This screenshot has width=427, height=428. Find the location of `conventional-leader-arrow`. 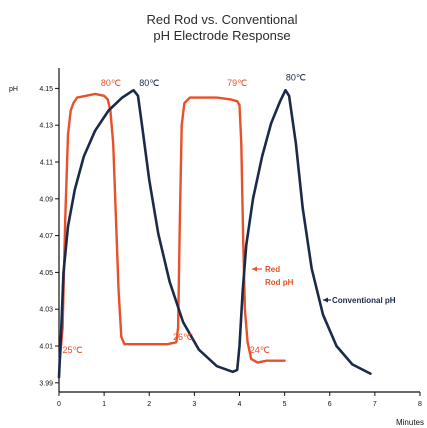

conventional-leader-arrow is located at coordinates (325, 300).